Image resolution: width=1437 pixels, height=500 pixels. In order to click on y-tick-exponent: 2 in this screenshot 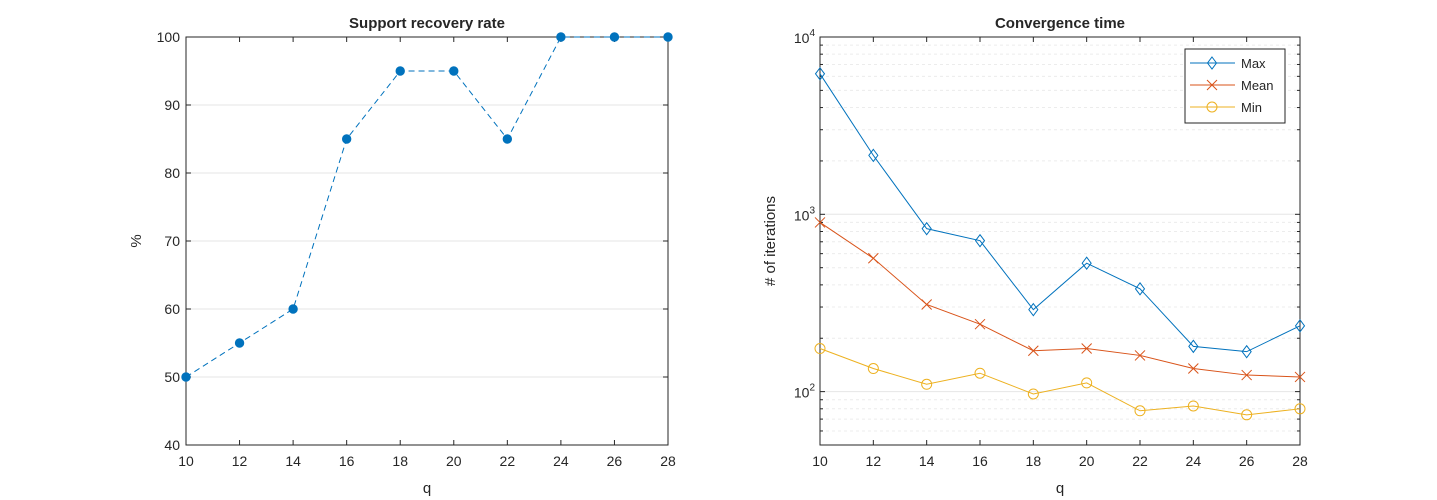, I will do `click(812, 388)`.